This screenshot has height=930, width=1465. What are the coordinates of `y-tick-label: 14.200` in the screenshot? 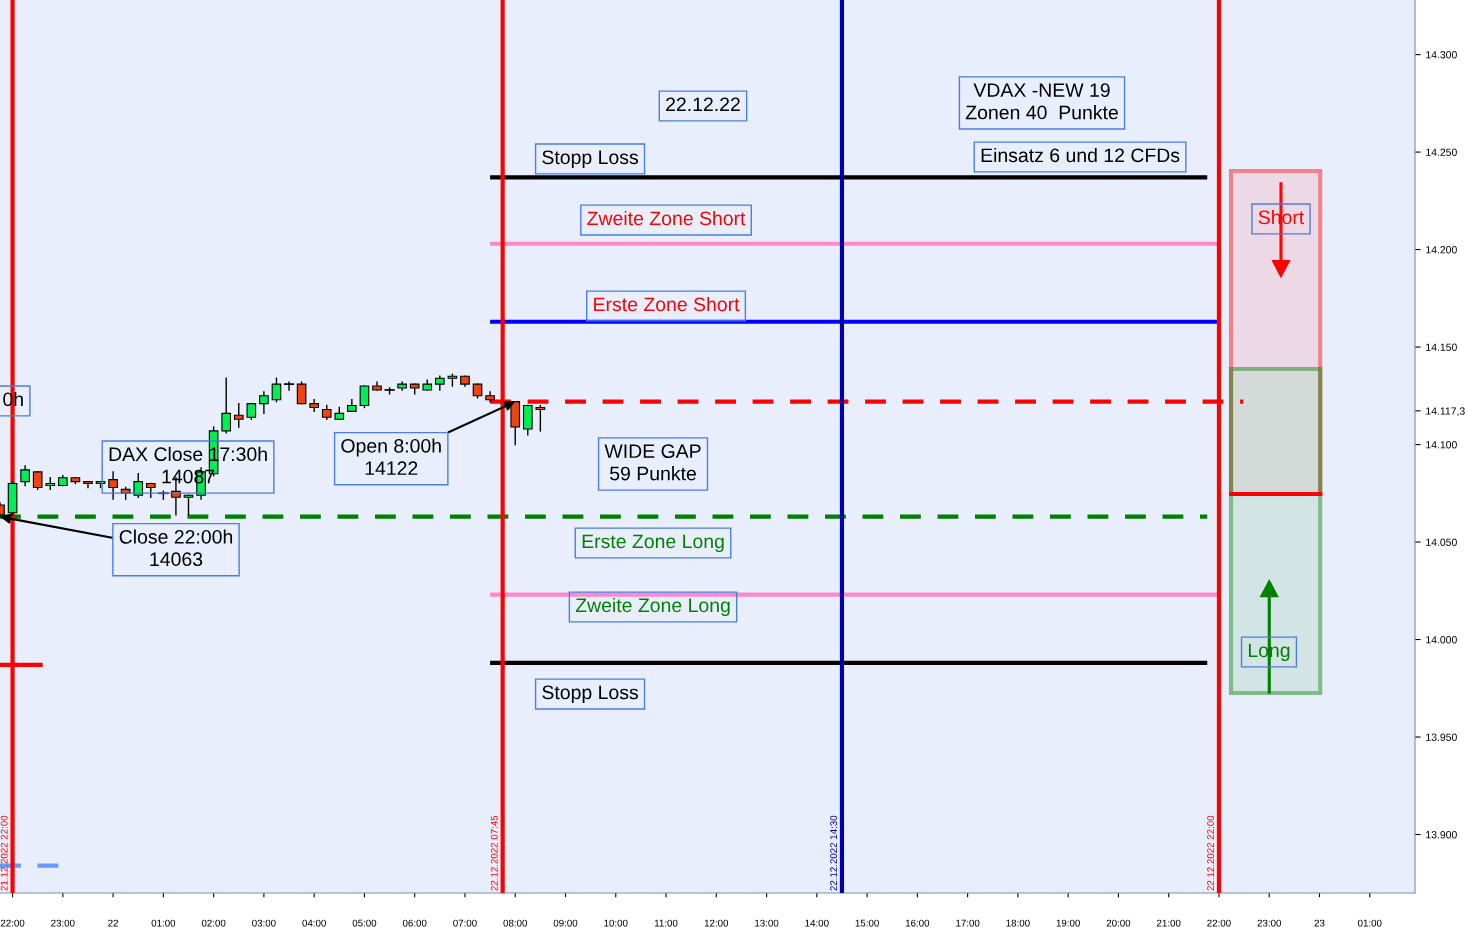 It's located at (1441, 250).